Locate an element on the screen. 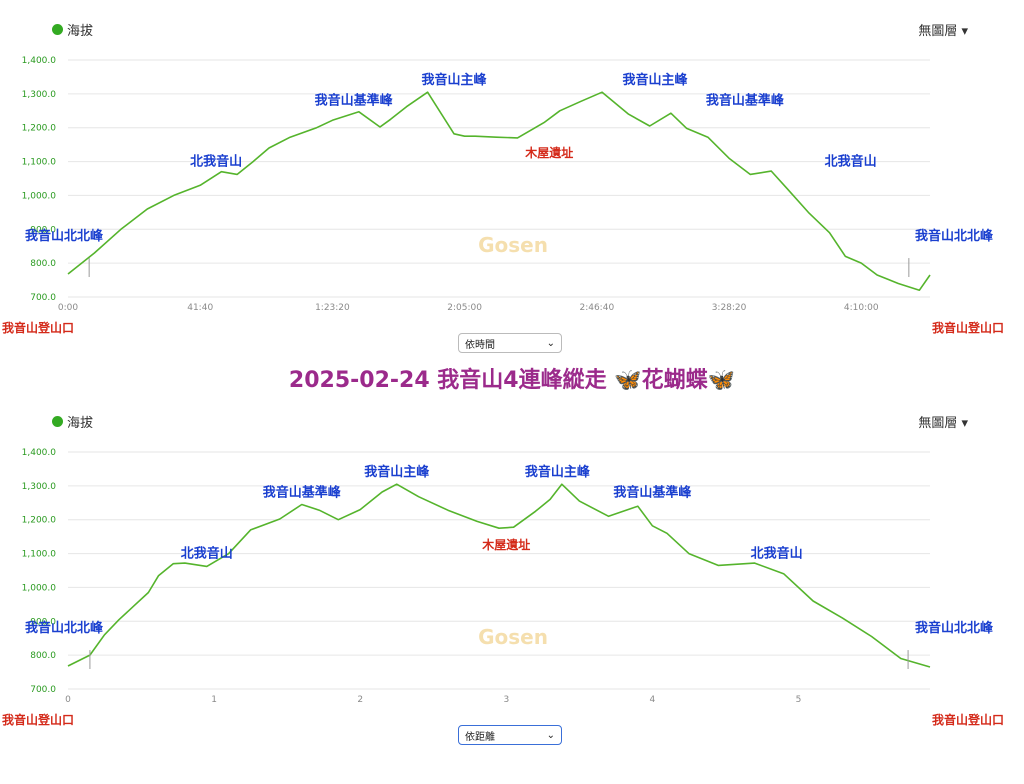  x-tick-label: 2 is located at coordinates (360, 700).